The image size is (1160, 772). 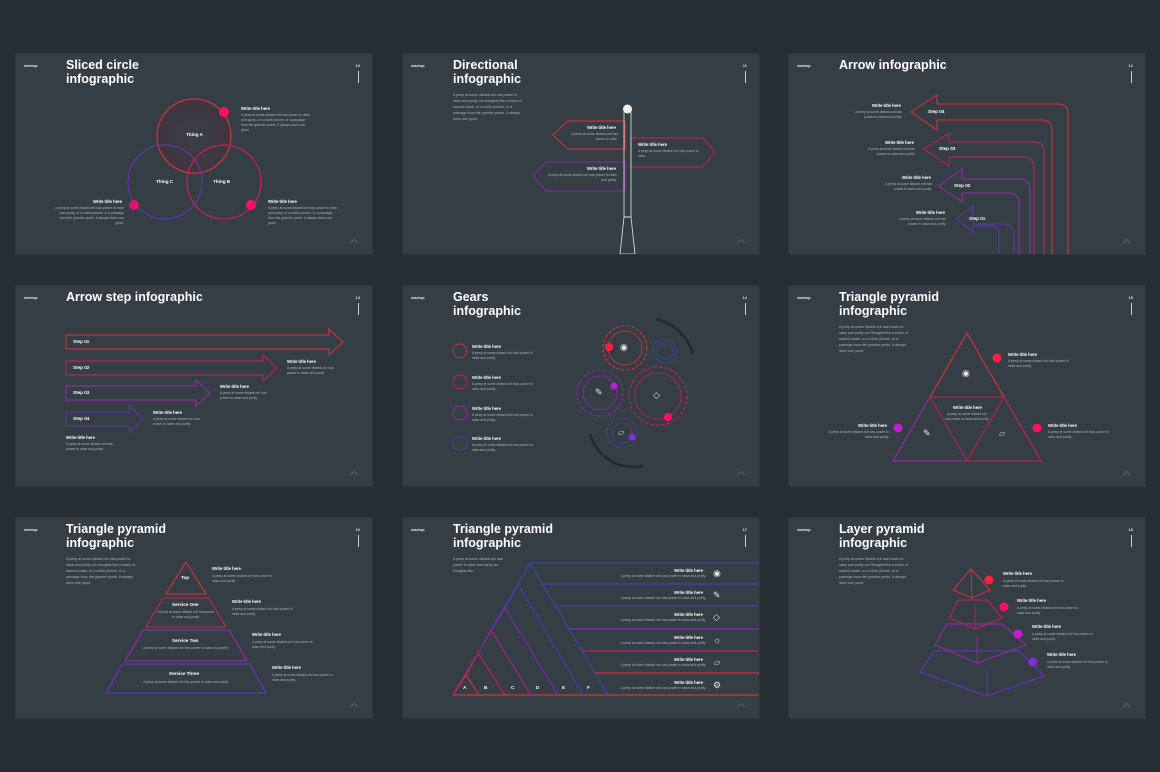 I want to click on circle-thing-a, so click(x=194, y=136).